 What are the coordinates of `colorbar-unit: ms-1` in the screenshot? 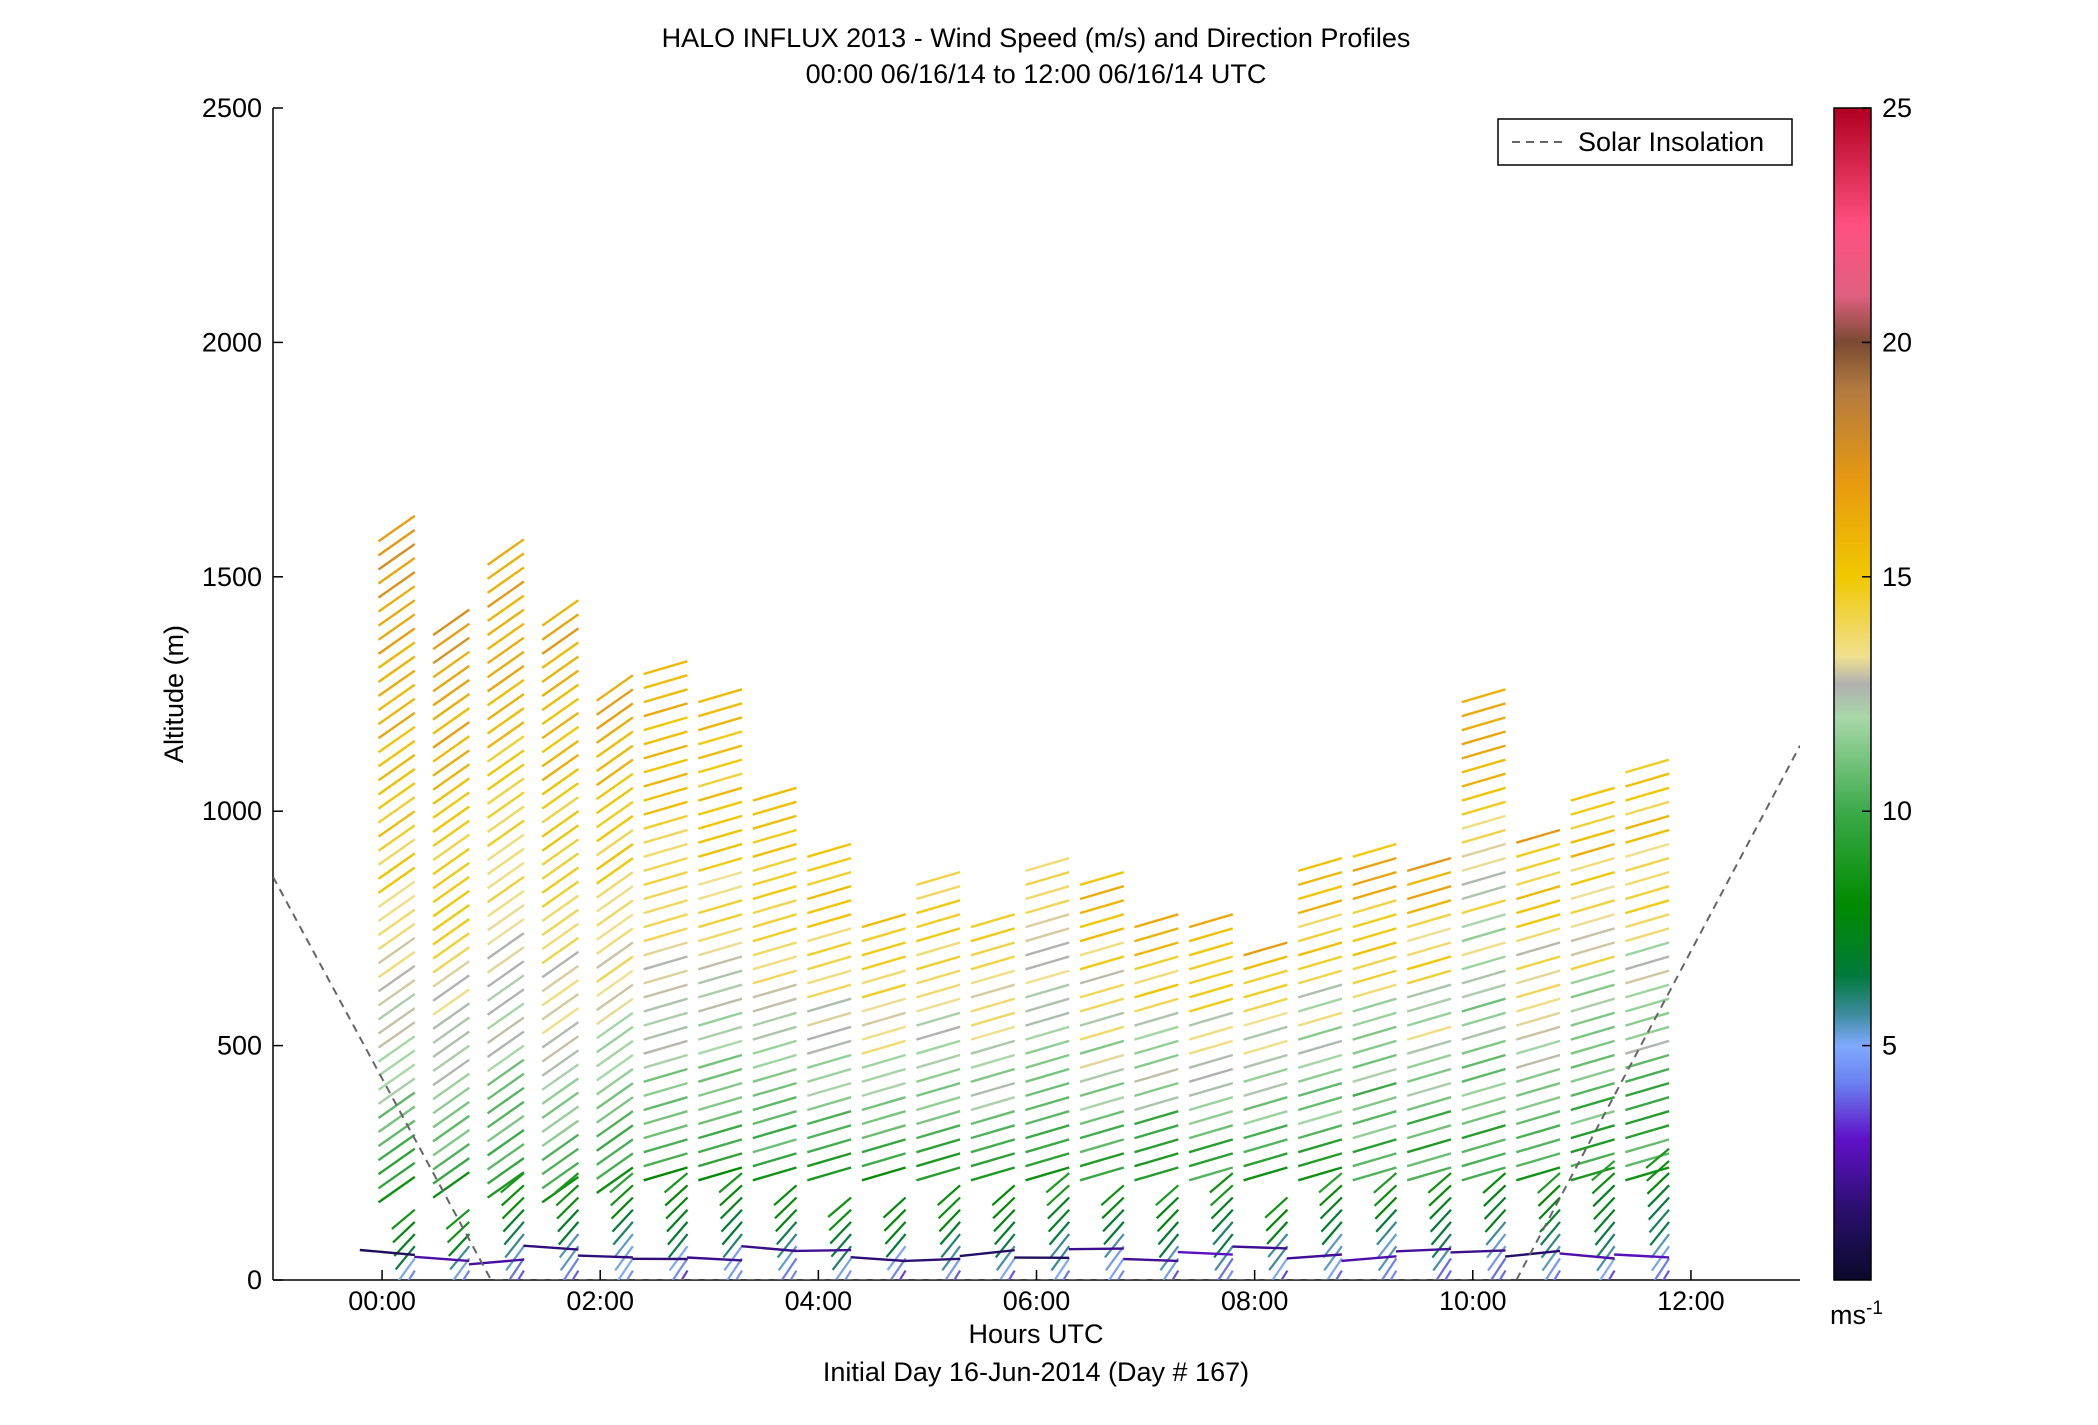 It's located at (1856, 1314).